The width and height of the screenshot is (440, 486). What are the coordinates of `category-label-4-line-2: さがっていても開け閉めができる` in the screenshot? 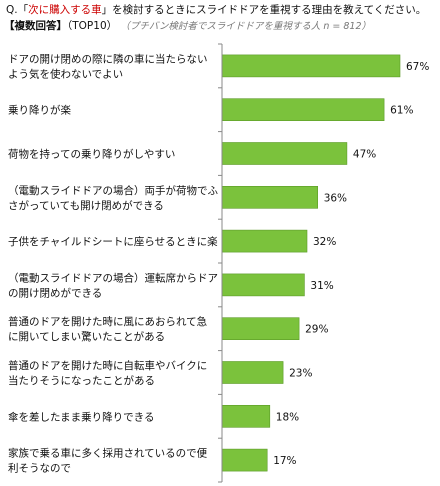 It's located at (86, 205).